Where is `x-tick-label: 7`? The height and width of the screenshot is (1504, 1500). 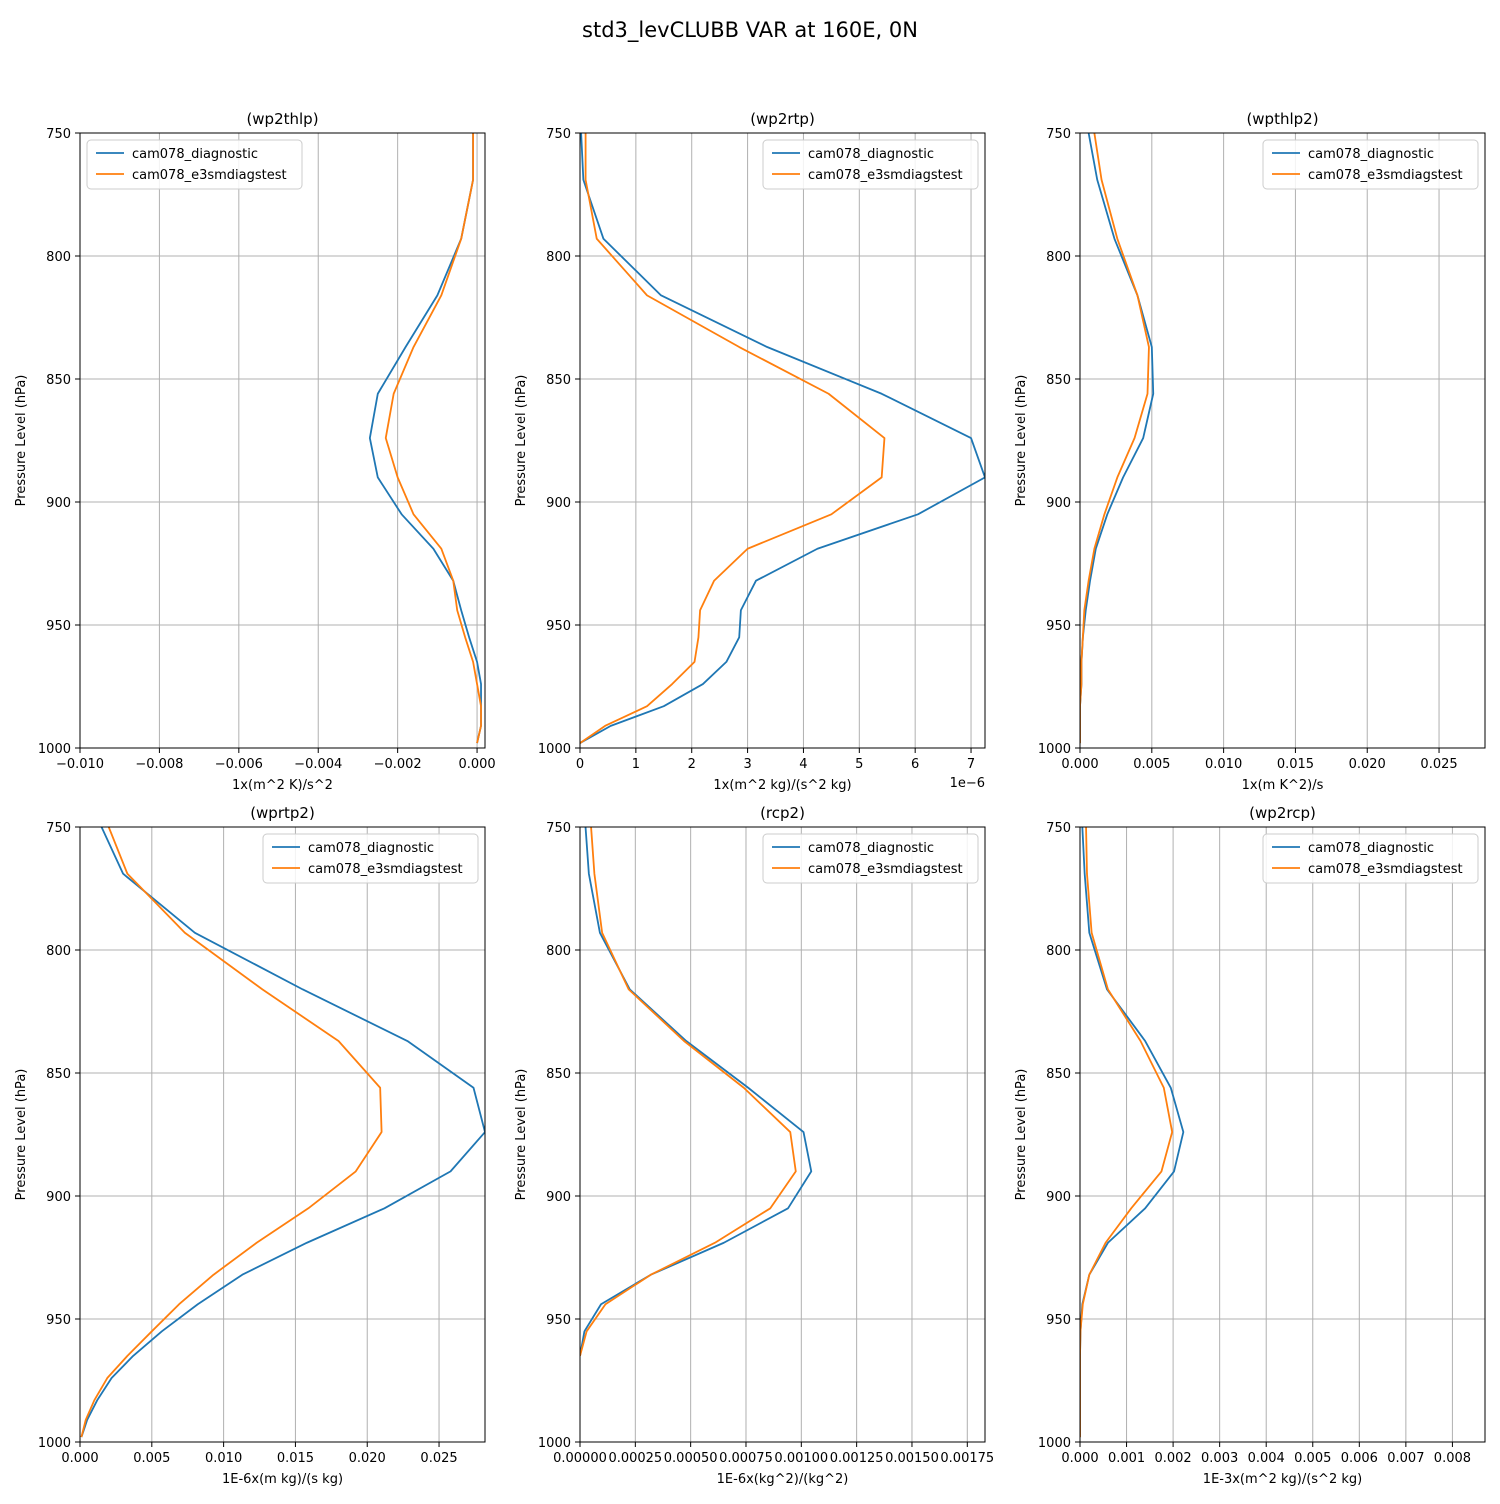
x-tick-label: 7 is located at coordinates (971, 764).